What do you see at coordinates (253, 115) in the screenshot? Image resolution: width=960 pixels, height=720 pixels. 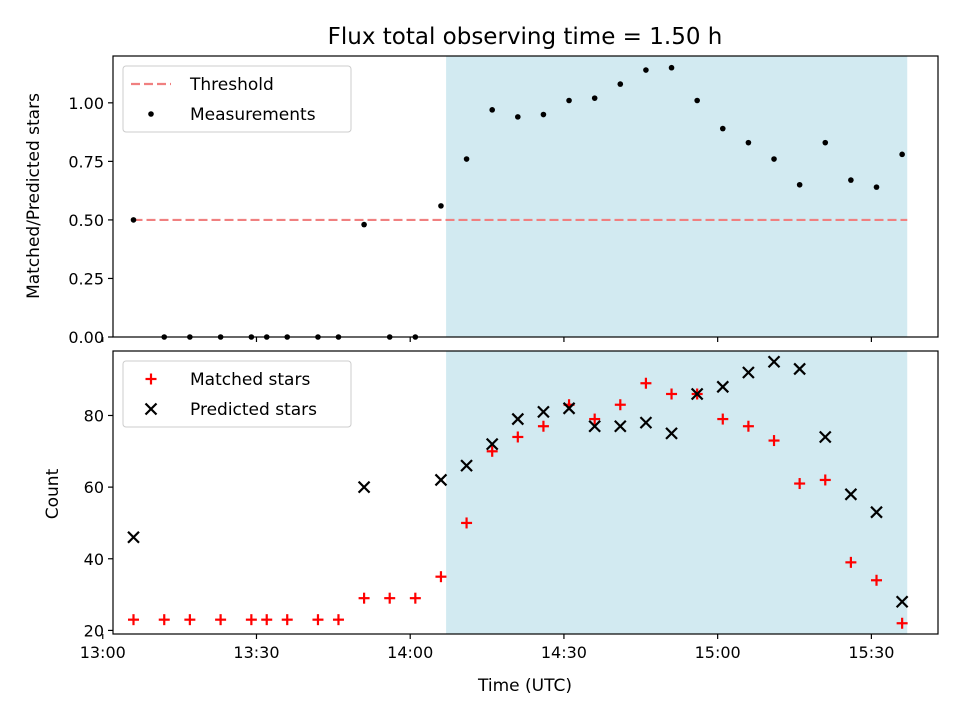 I see `top-legend-label: Measurements` at bounding box center [253, 115].